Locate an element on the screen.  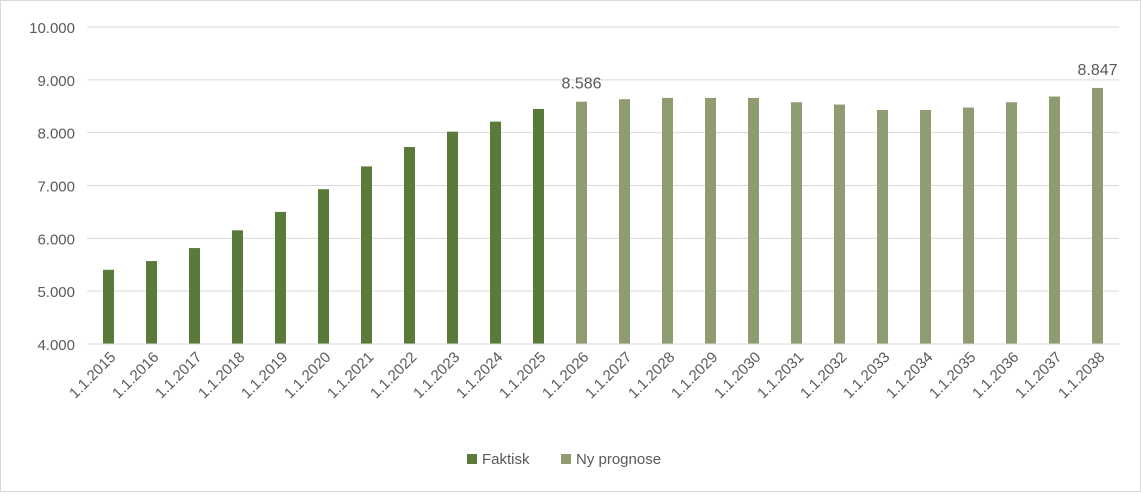
data-label: 8.586 is located at coordinates (581, 84).